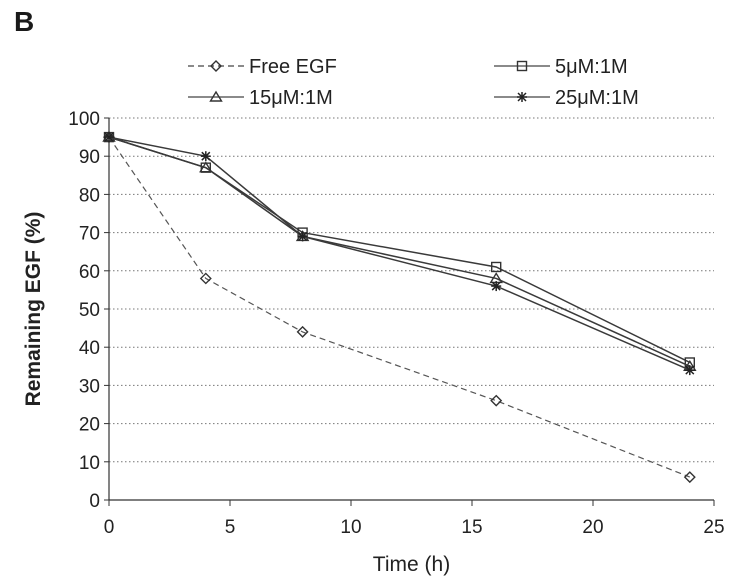 Image resolution: width=732 pixels, height=580 pixels. I want to click on x-tick-label: 10, so click(350, 527).